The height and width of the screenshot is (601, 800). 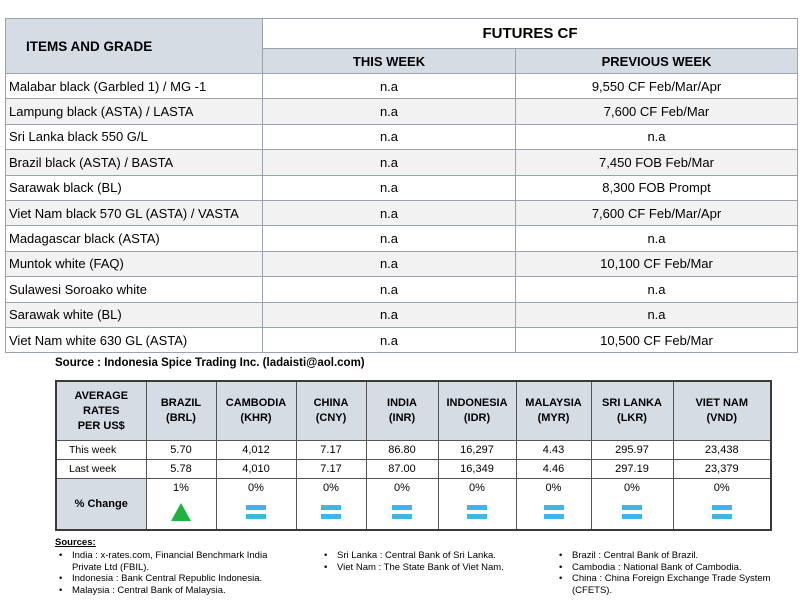 I want to click on currency-code: (KHR), so click(x=256, y=418).